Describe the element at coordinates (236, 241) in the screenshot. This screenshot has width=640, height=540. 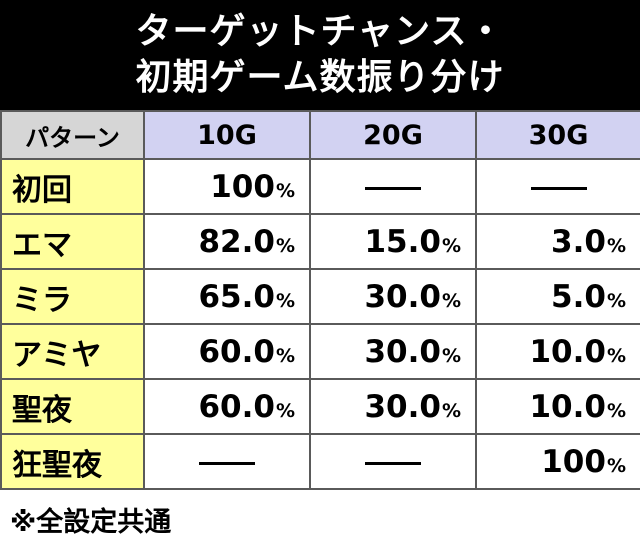
I see `percentage-value: 82.0` at that location.